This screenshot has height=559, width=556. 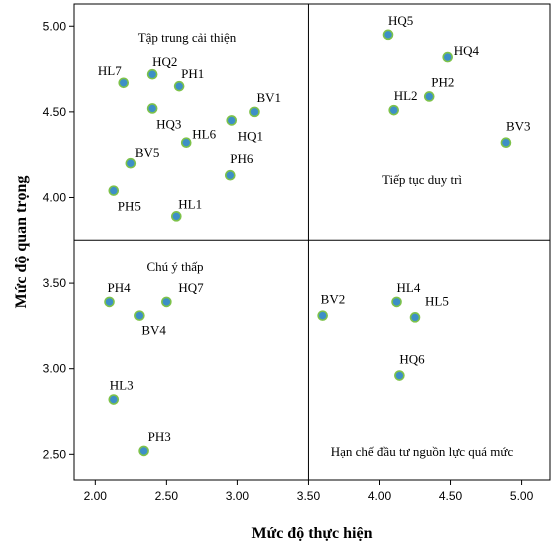 I want to click on data-point-hl6, so click(x=186, y=142).